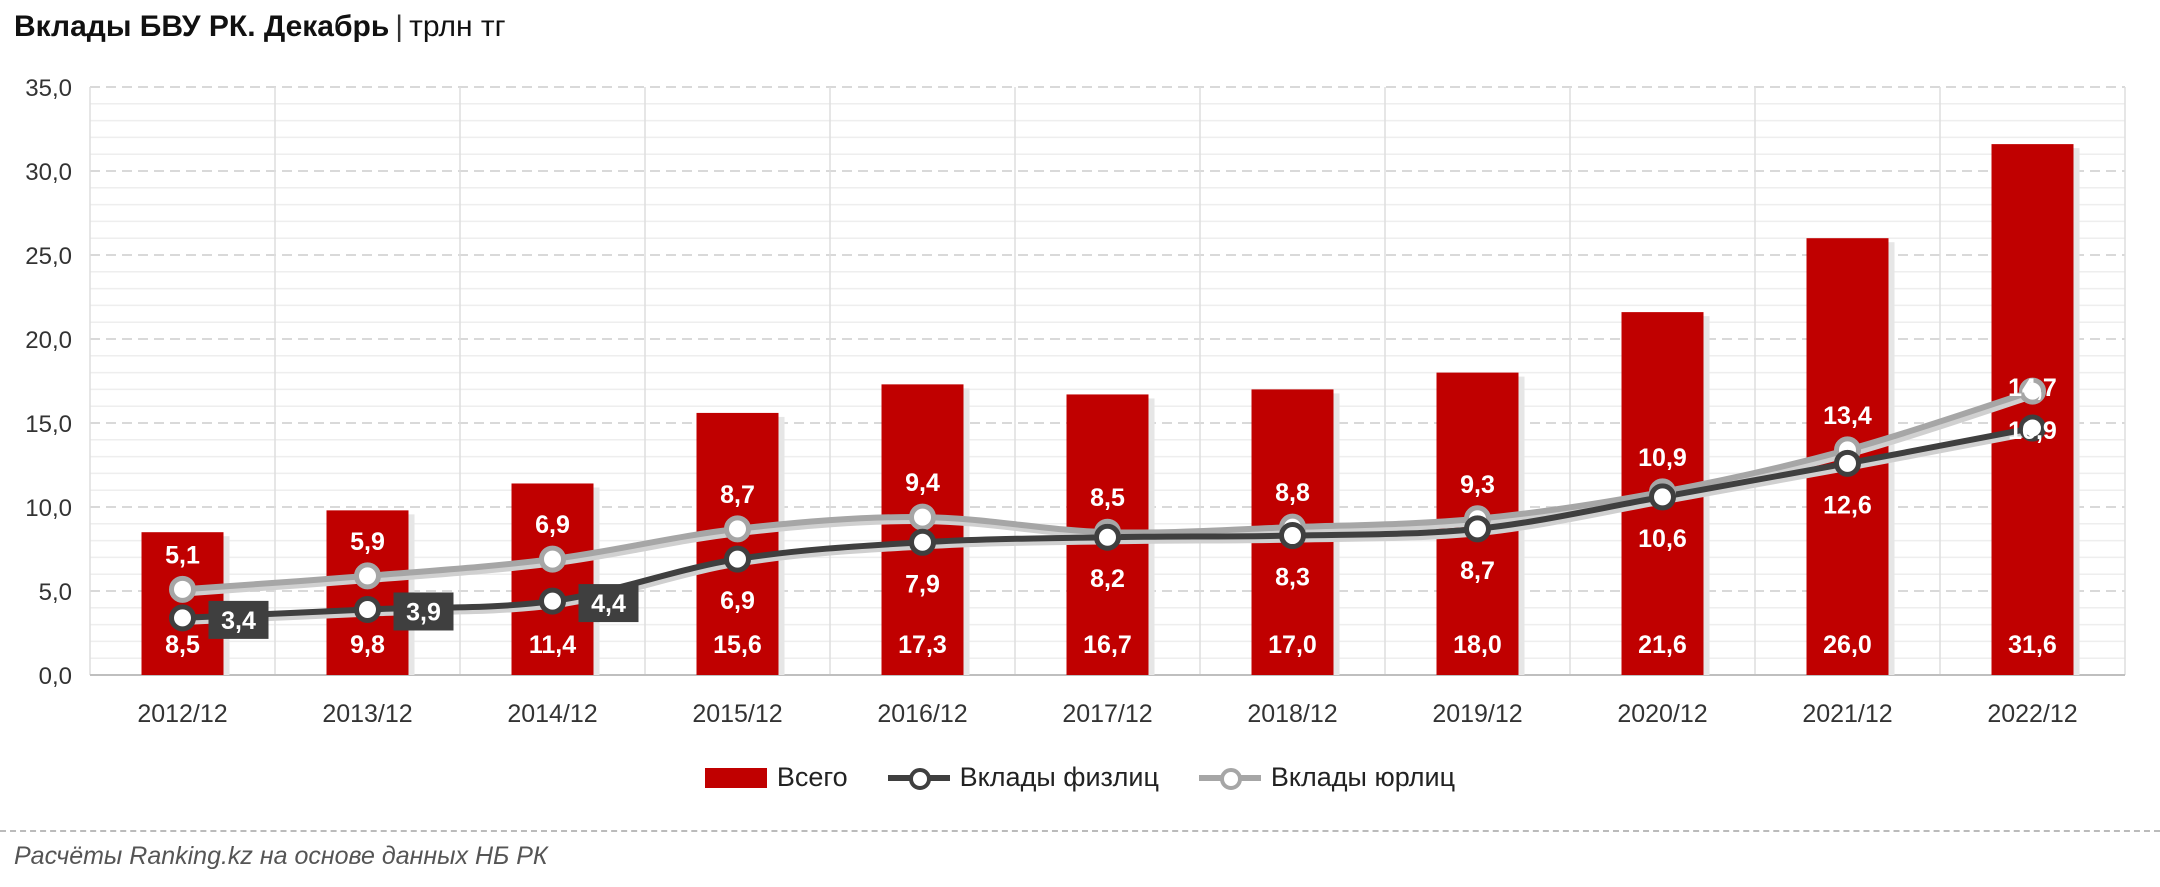 The image size is (2160, 887). What do you see at coordinates (737, 495) in the screenshot?
I see `data-label-legal: 8,7` at bounding box center [737, 495].